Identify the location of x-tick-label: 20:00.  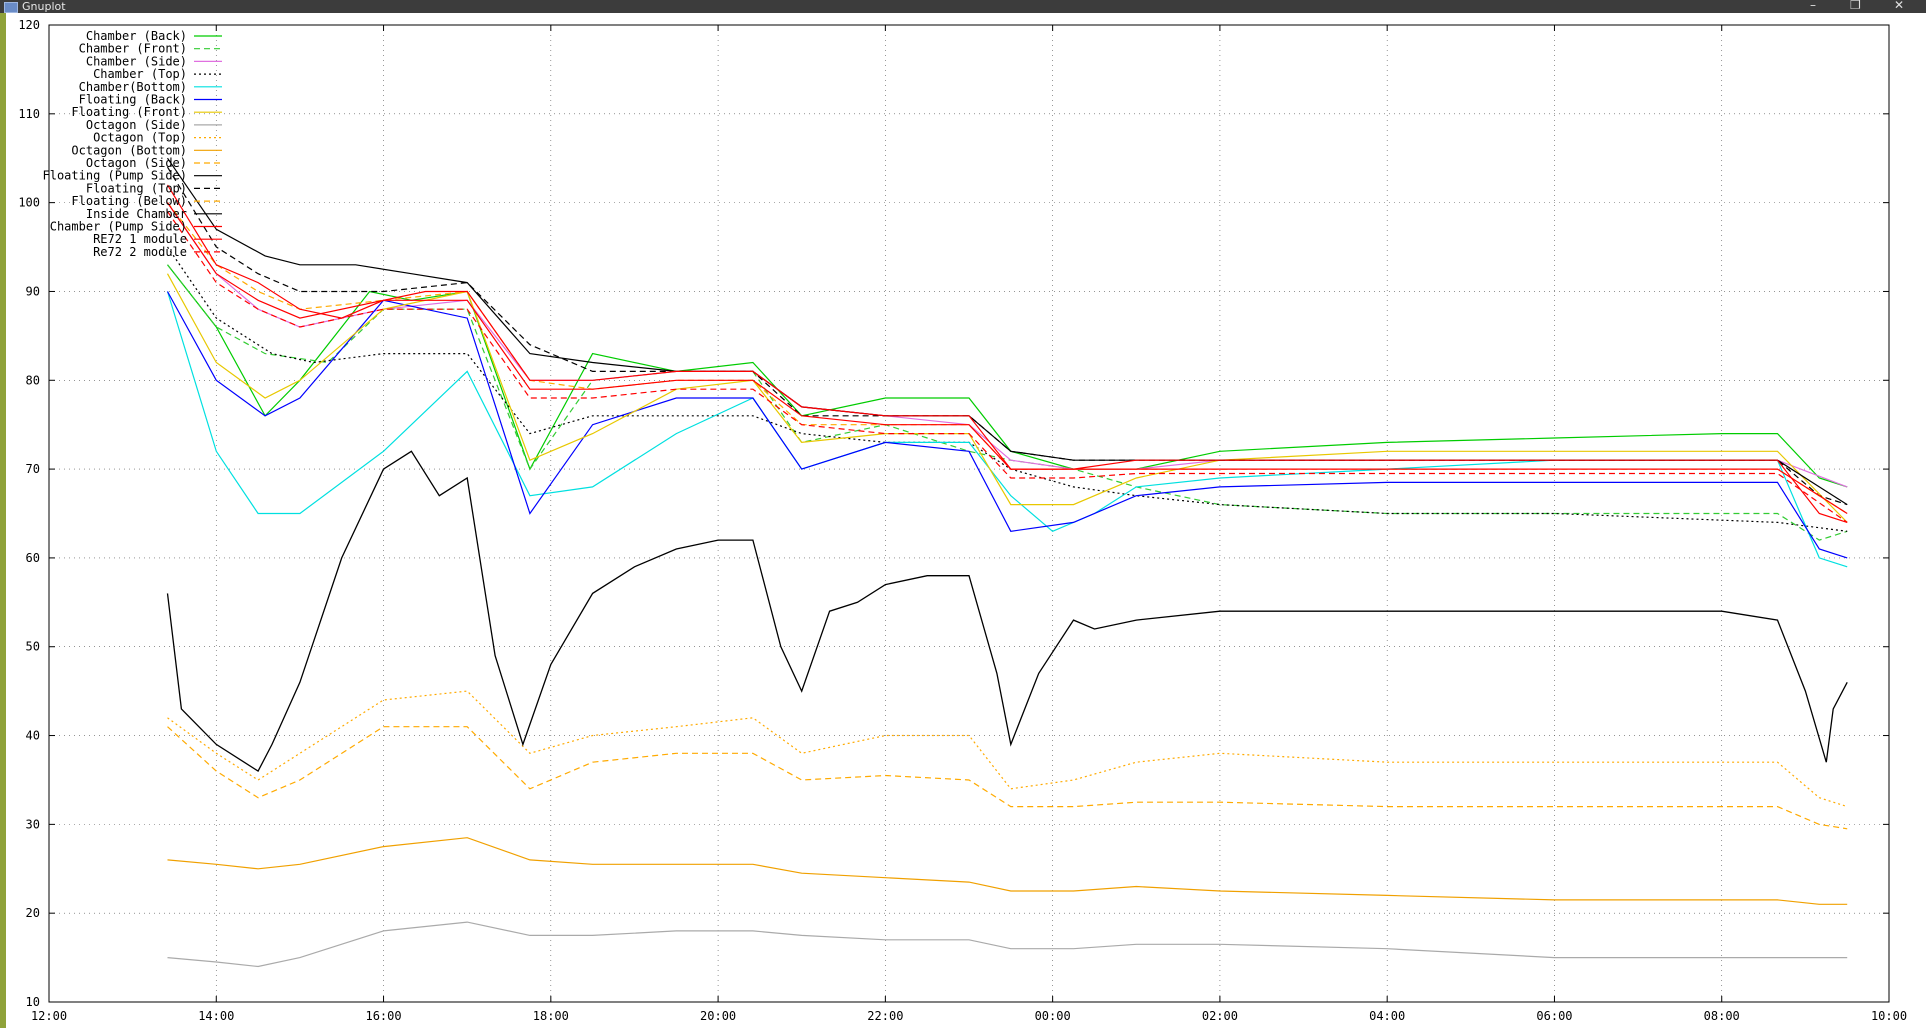
(718, 1016).